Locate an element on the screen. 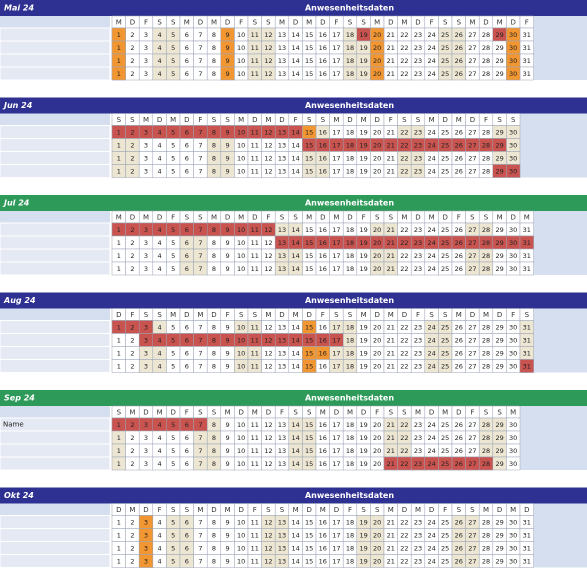 The height and width of the screenshot is (571, 587). day-number: 12 is located at coordinates (268, 328).